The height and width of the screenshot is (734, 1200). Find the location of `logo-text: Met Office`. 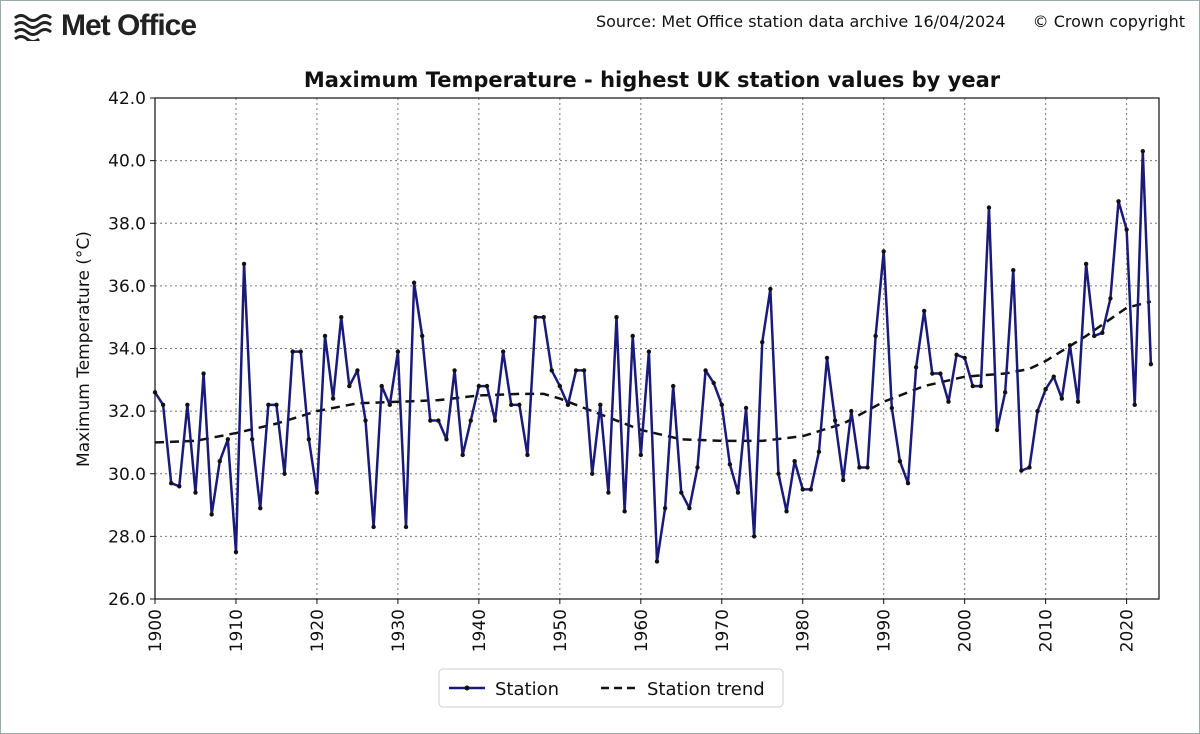

logo-text: Met Office is located at coordinates (129, 25).